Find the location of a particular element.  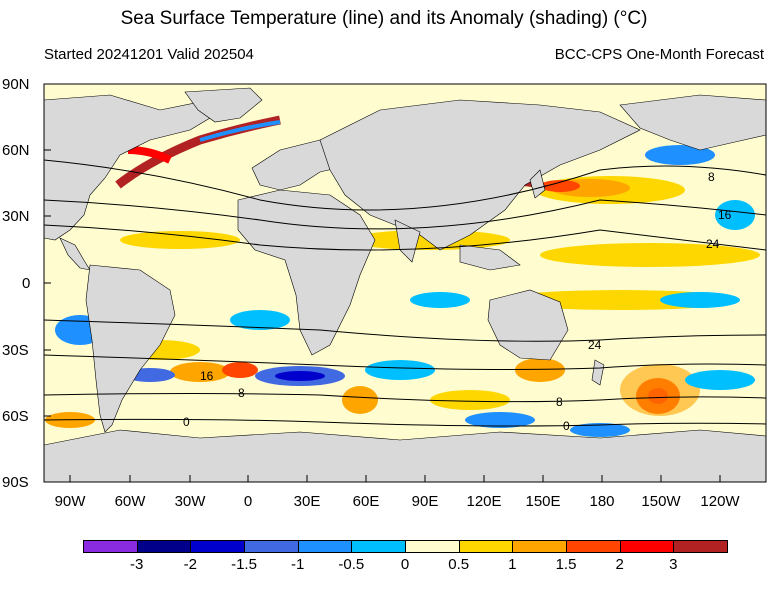

colorbar-tick-label: 1.5 is located at coordinates (566, 564).